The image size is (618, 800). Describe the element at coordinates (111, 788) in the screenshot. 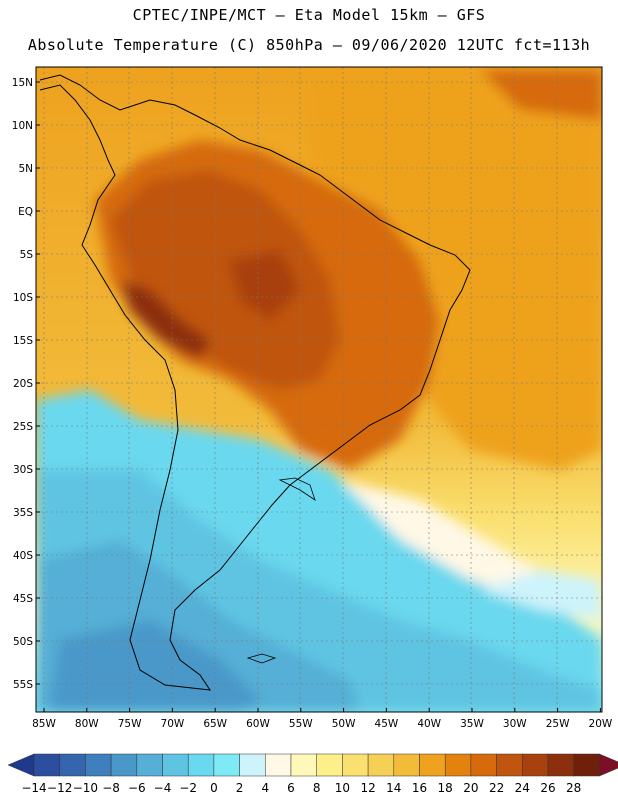

I see `colorbar-label: −8` at that location.